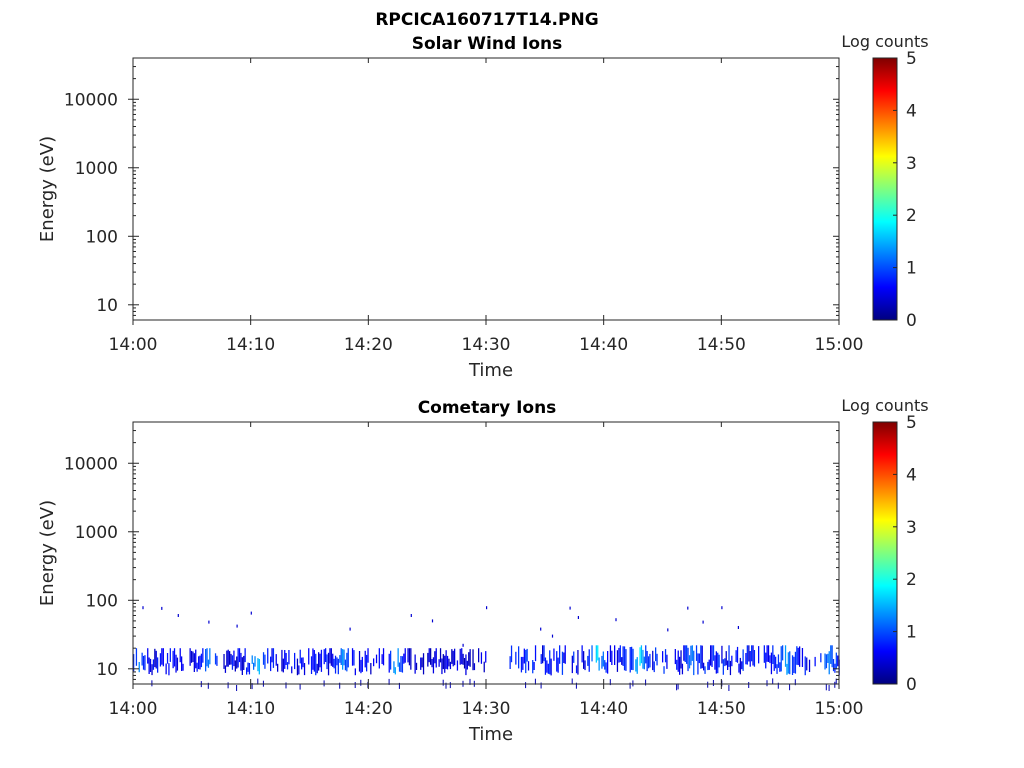  Describe the element at coordinates (47, 553) in the screenshot. I see `y-axis-label: Energy (eV)` at that location.